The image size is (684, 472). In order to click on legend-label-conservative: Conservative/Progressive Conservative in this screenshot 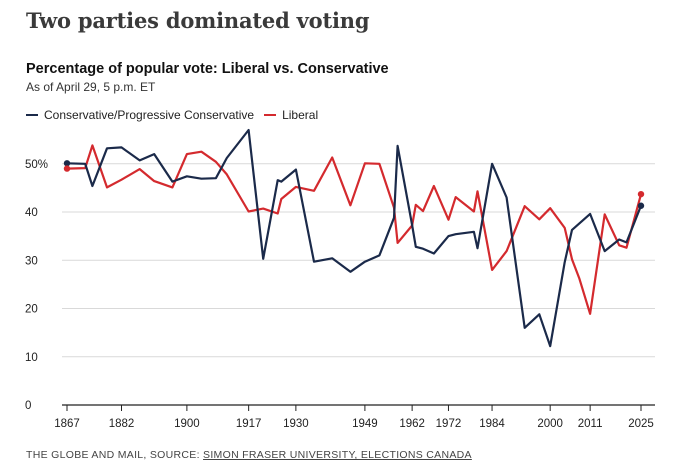, I will do `click(149, 115)`.